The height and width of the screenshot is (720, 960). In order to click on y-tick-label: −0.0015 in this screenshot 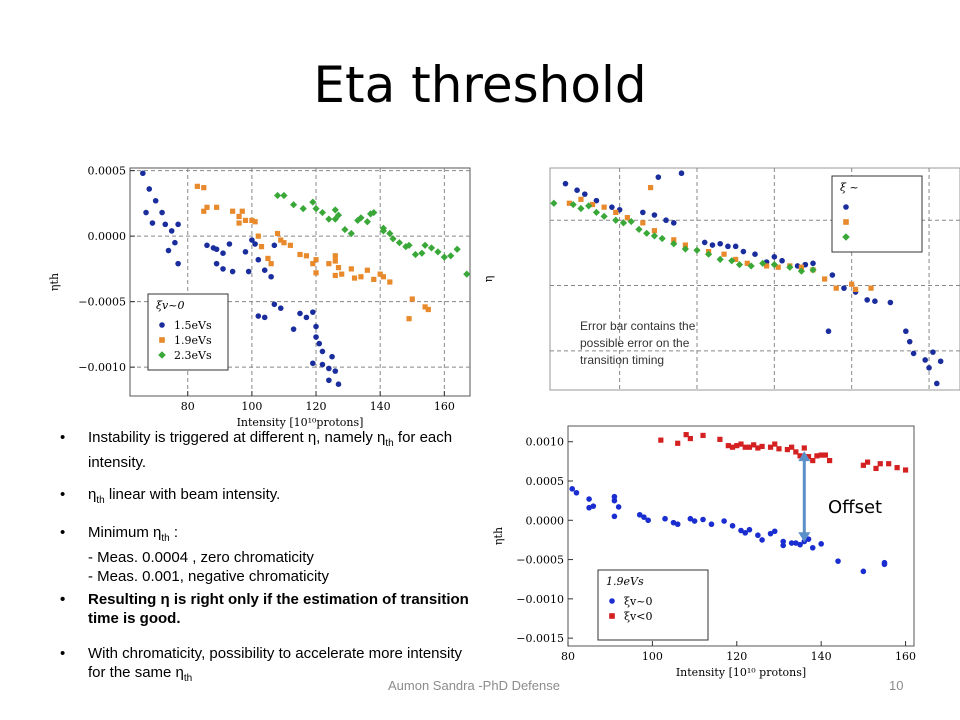, I will do `click(540, 638)`.